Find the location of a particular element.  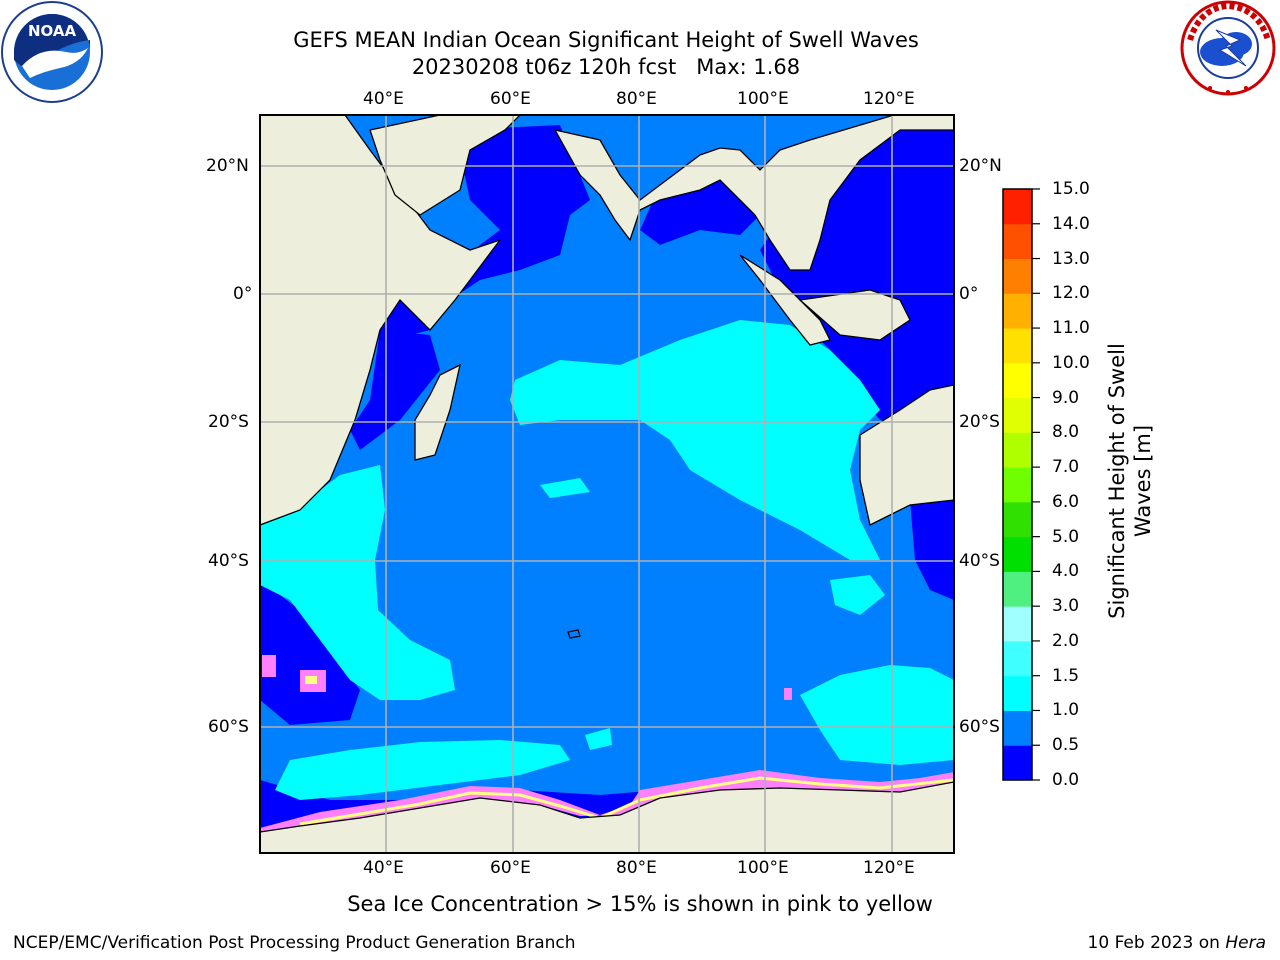

colorbar-tick-label: 9.0 is located at coordinates (1066, 397).